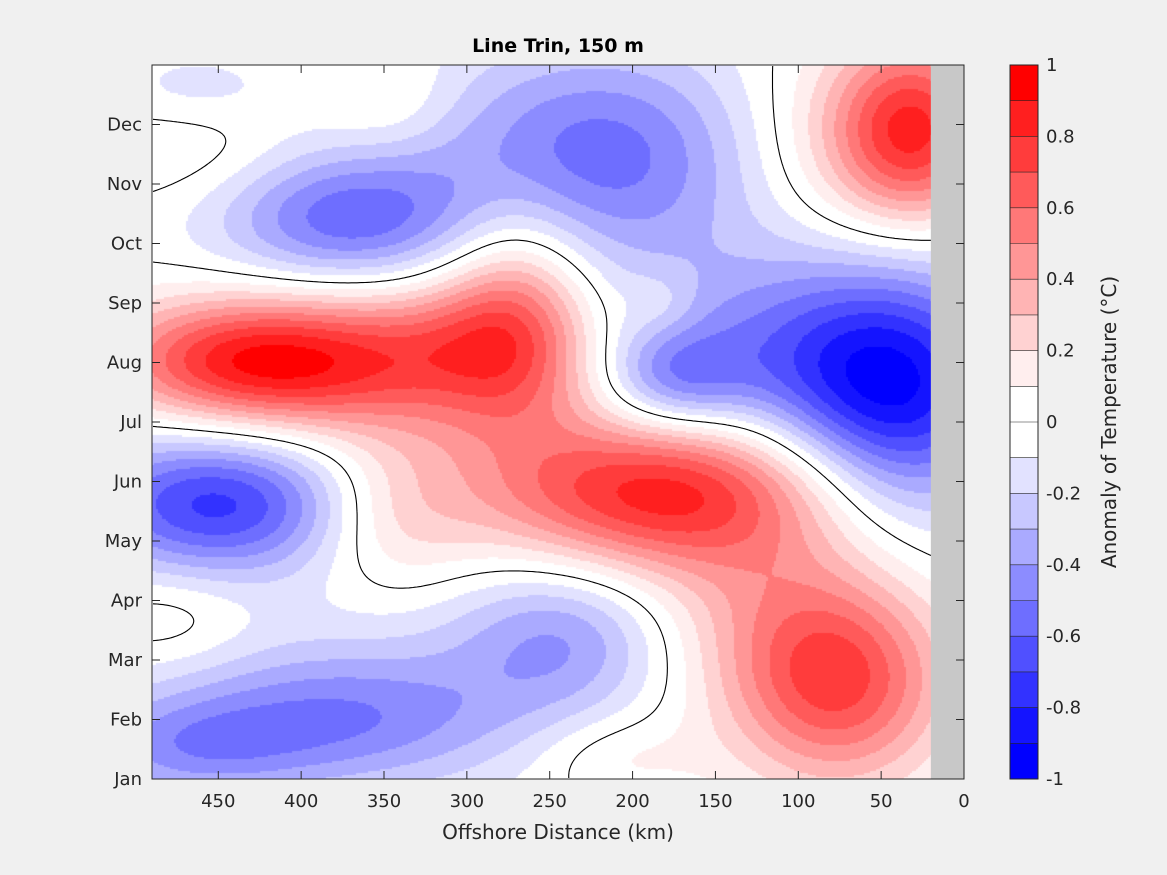  I want to click on y-tick-label: Jul, so click(130, 422).